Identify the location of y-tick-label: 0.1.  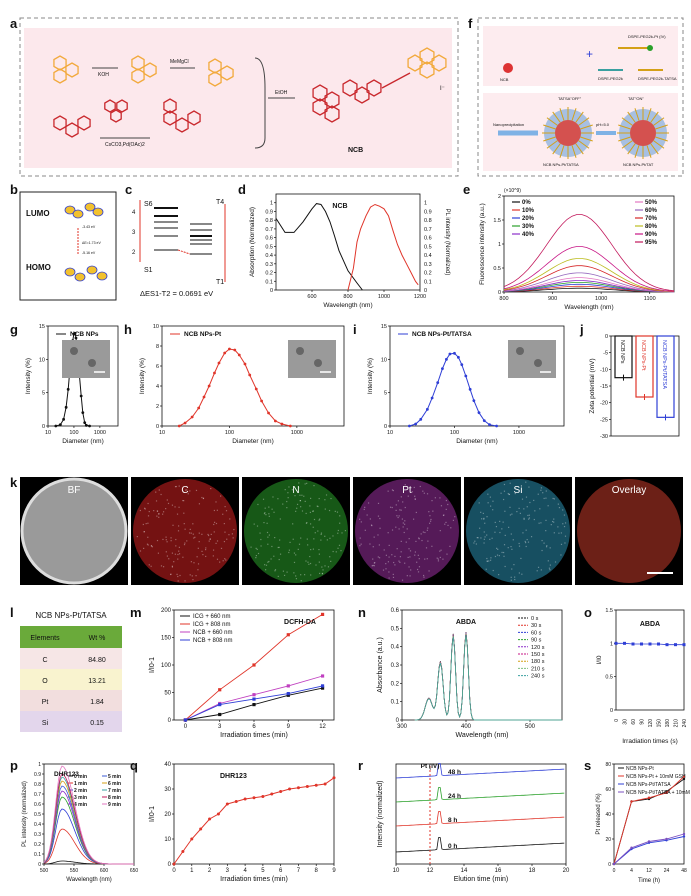
(395, 703).